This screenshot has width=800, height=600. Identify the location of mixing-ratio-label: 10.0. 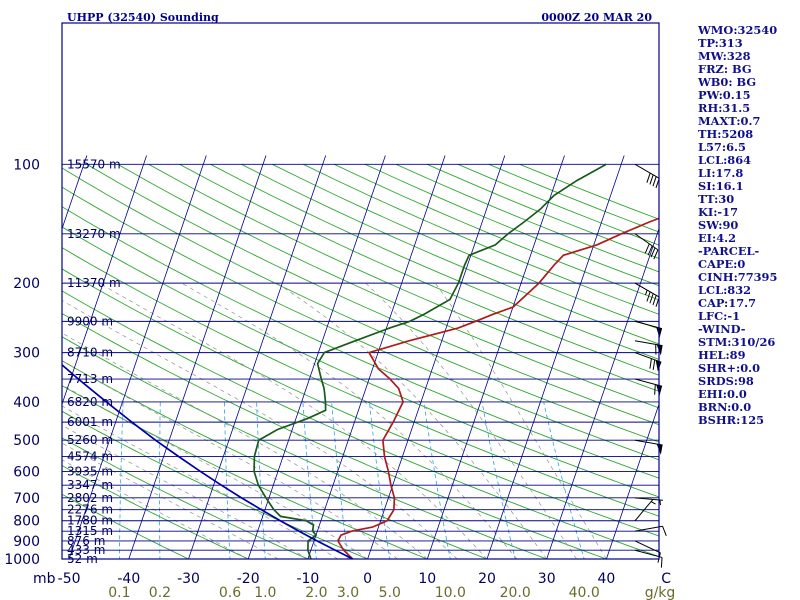
(450, 592).